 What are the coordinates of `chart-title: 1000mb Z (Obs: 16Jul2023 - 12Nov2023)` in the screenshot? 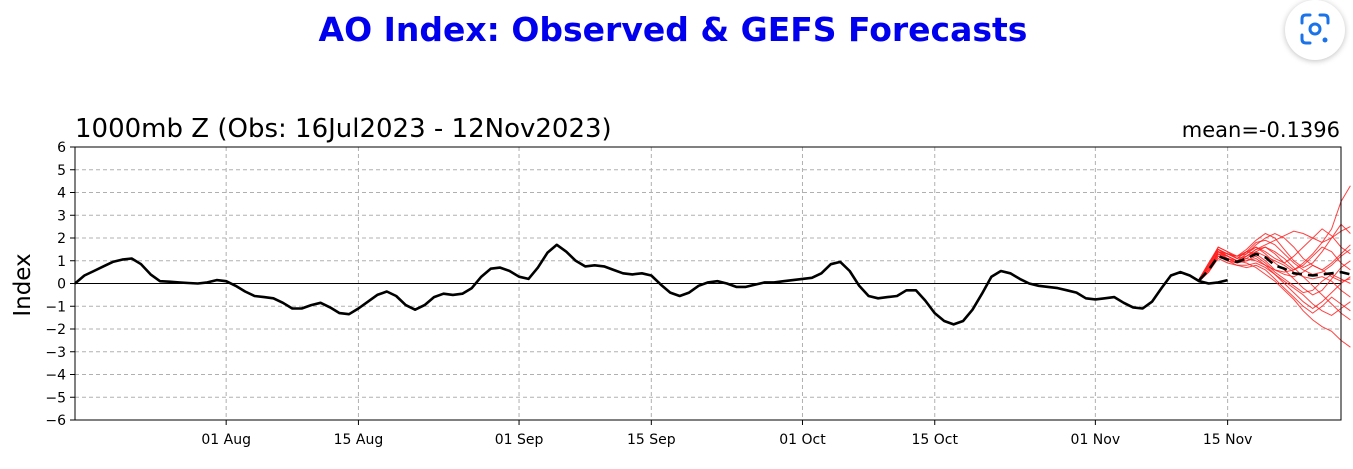 It's located at (343, 129).